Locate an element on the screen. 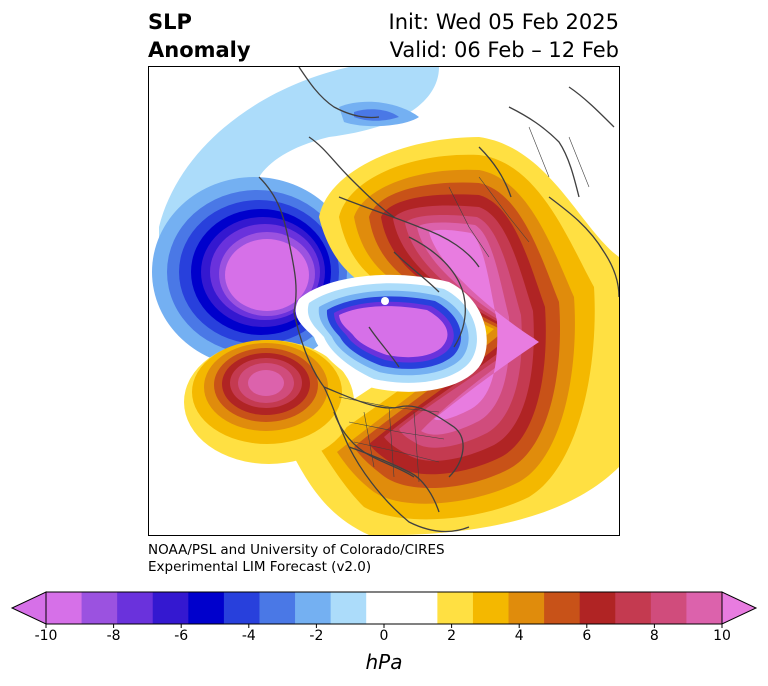 The image size is (768, 686). colorbar-under-arrow is located at coordinates (28, 608).